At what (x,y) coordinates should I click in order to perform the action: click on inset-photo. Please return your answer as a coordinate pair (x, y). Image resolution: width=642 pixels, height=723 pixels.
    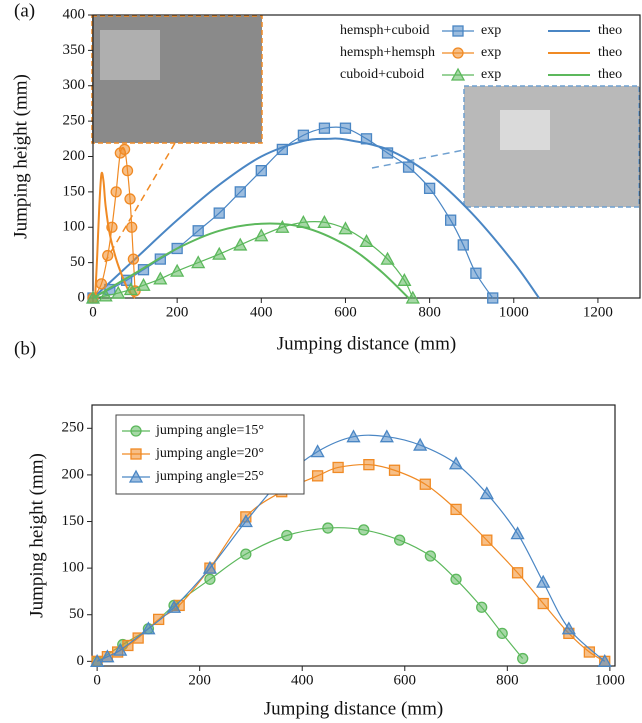
    Looking at the image, I should click on (551, 146).